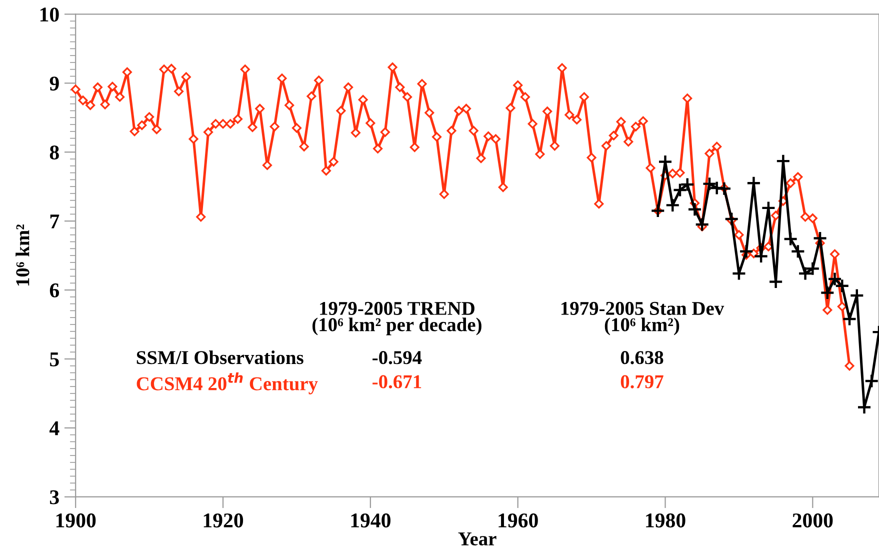  Describe the element at coordinates (518, 520) in the screenshot. I see `x-tick-label: 1960` at that location.